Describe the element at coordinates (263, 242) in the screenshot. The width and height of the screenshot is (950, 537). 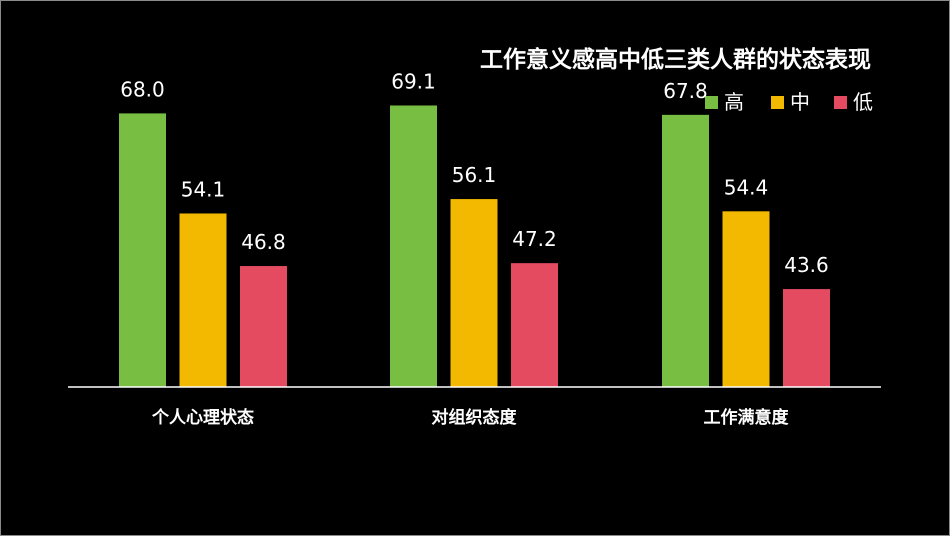
I see `data-label-低-个人心理状态: 46.8` at that location.